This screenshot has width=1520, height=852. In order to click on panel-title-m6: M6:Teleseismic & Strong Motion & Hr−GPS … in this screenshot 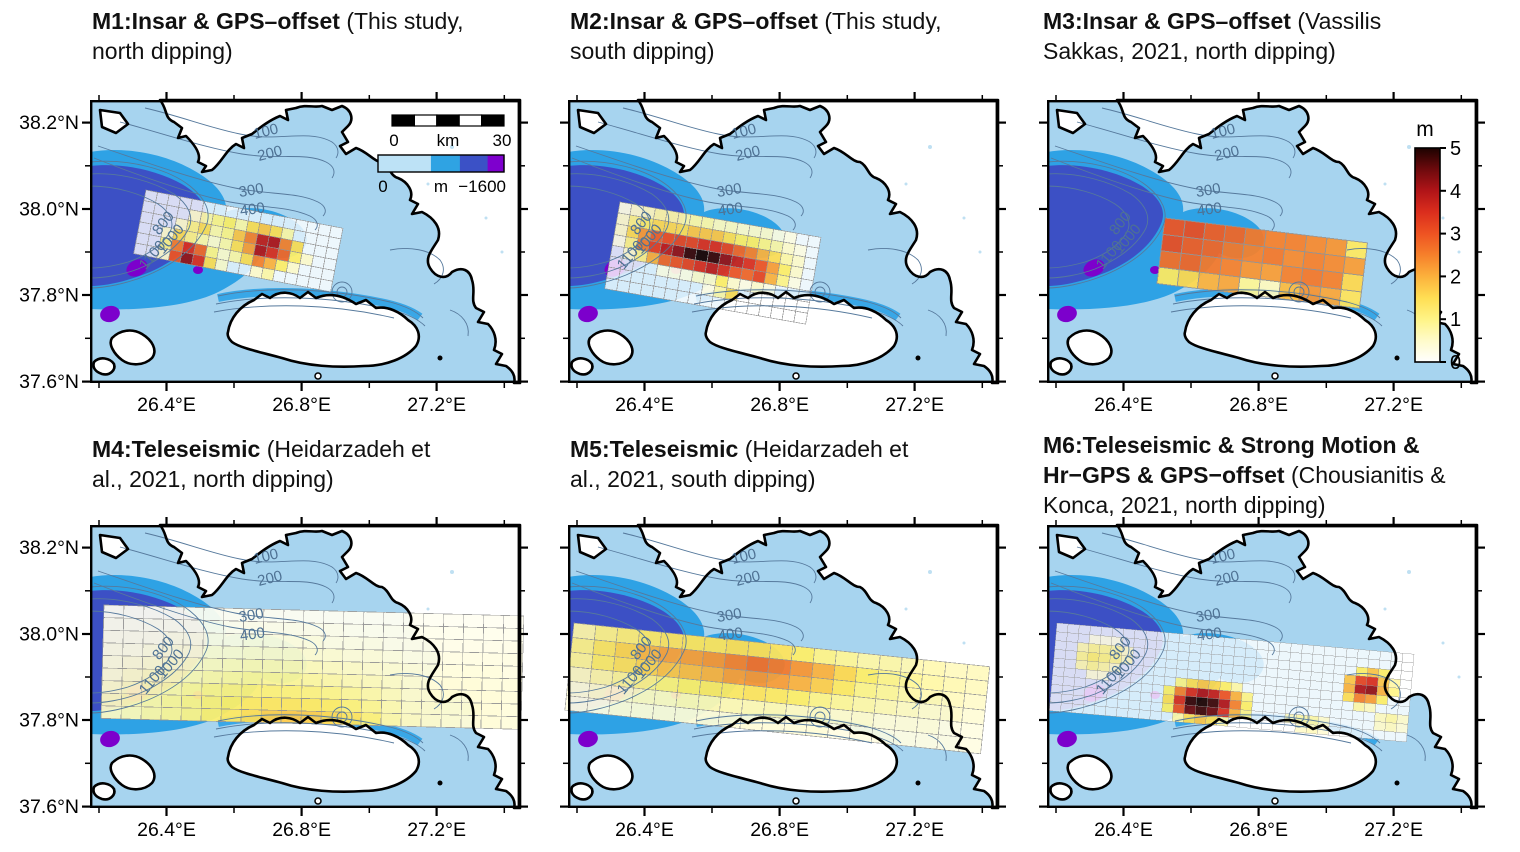, I will do `click(1244, 475)`.